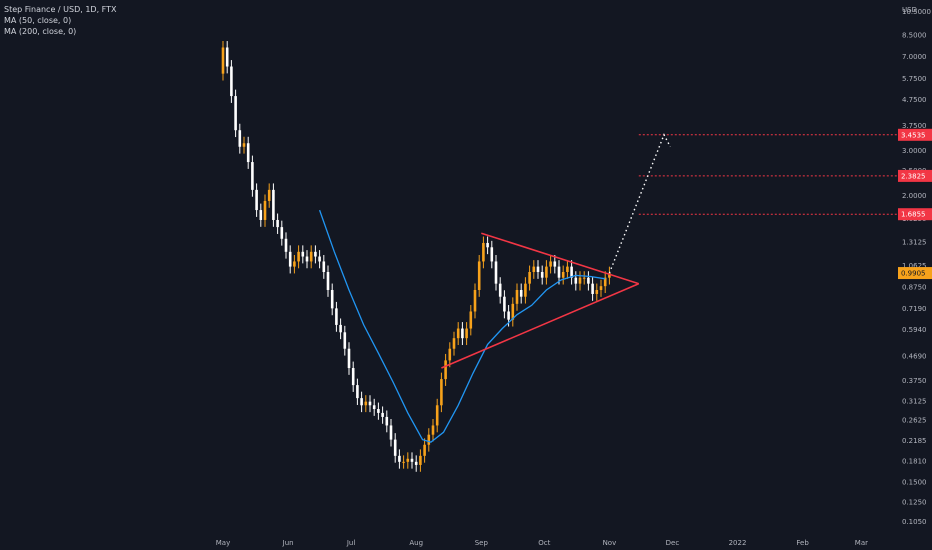 The width and height of the screenshot is (932, 550). I want to click on x-tick-label: 2022, so click(738, 543).